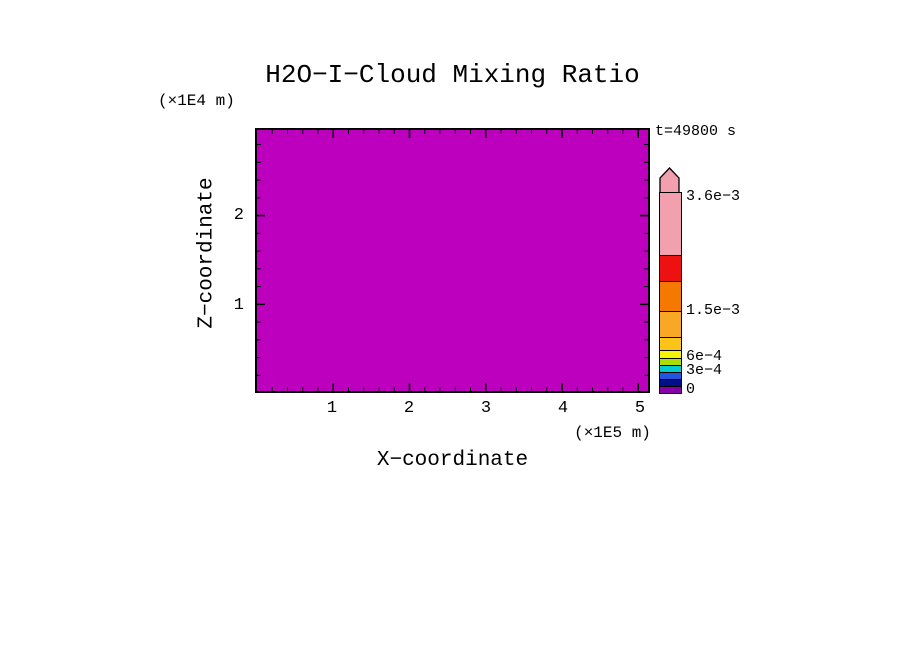 The image size is (904, 654). What do you see at coordinates (669, 180) in the screenshot?
I see `colorbar-arrow-icon` at bounding box center [669, 180].